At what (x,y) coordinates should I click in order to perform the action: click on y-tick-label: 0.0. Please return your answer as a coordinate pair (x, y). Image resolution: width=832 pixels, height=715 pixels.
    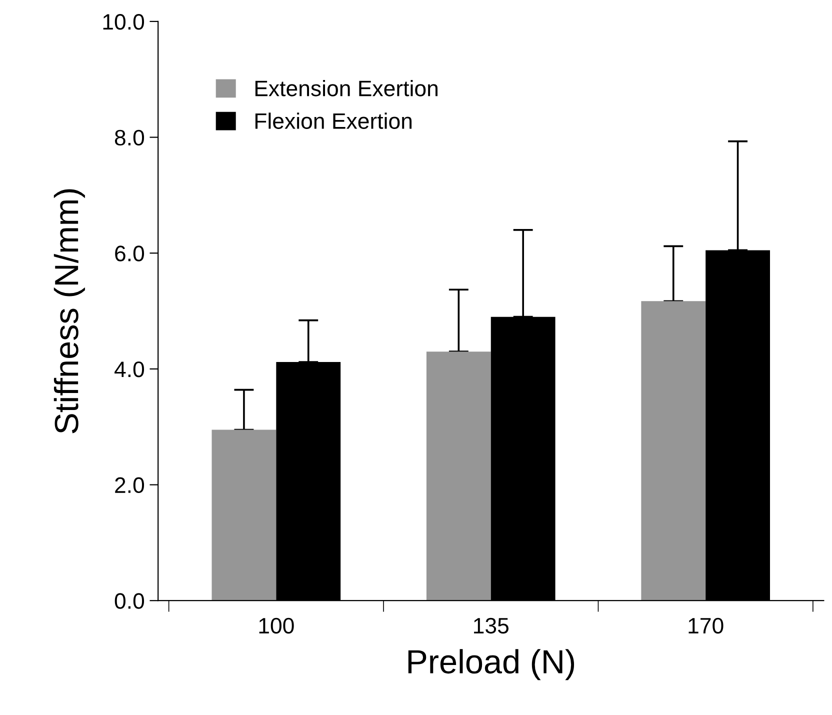
    Looking at the image, I should click on (129, 601).